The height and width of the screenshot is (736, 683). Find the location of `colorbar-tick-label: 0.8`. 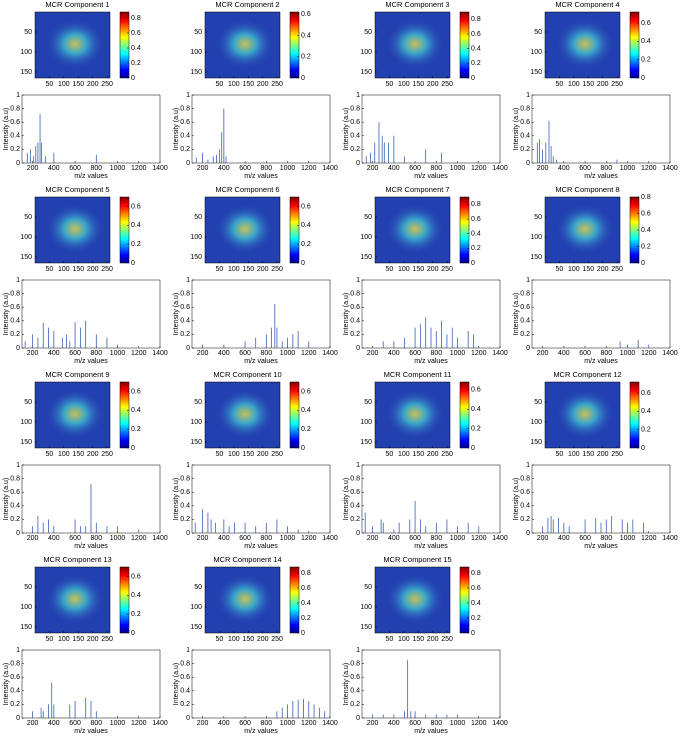

colorbar-tick-label: 0.8 is located at coordinates (476, 19).